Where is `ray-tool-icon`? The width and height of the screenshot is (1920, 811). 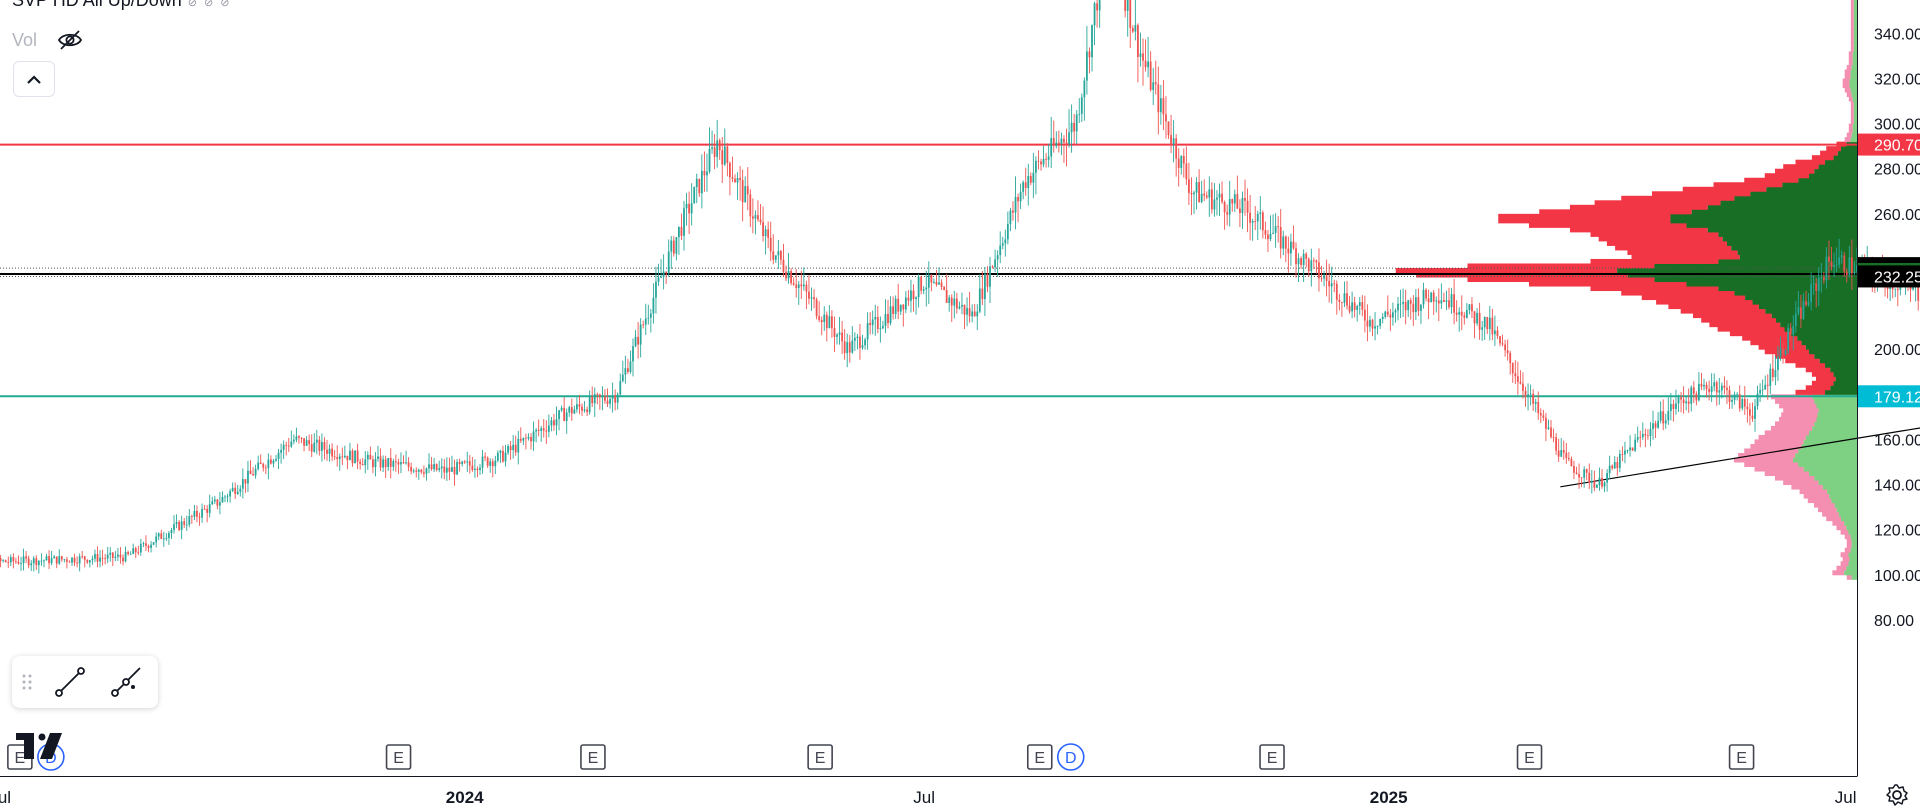
ray-tool-icon is located at coordinates (126, 682).